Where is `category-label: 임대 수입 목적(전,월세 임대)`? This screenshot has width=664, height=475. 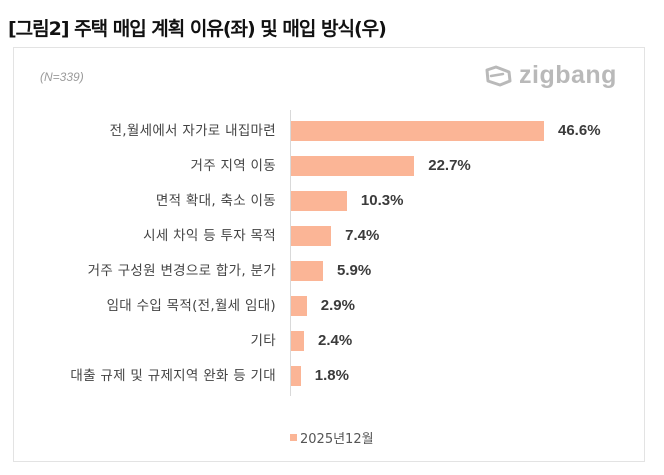 category-label: 임대 수입 목적(전,월세 임대) is located at coordinates (191, 306).